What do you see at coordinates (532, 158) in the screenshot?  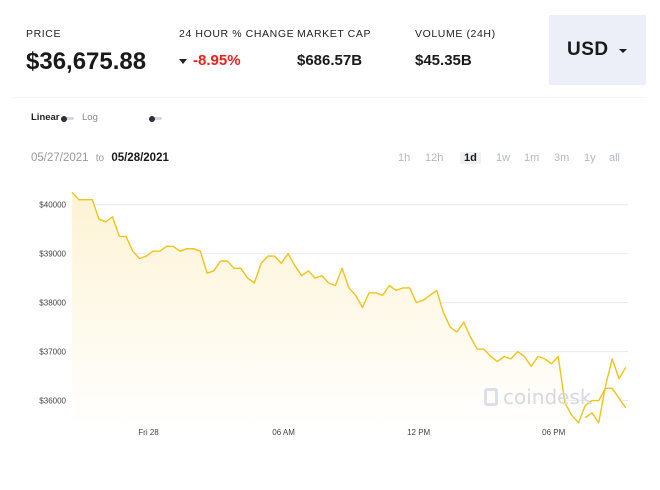 I see `range-1m: 1m` at bounding box center [532, 158].